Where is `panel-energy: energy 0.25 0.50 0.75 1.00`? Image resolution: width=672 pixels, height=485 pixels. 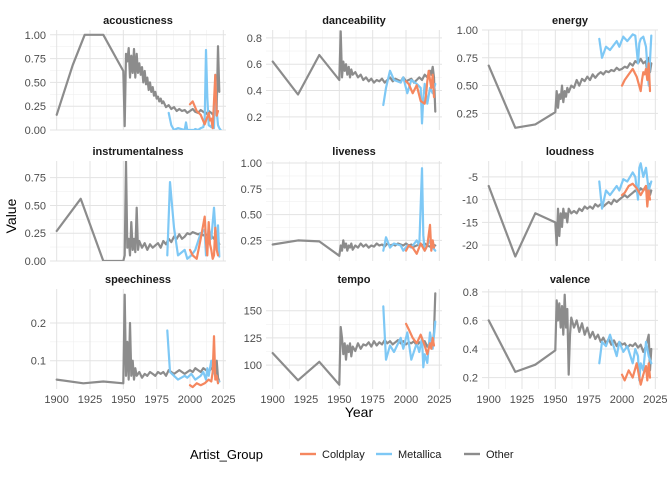 panel-energy: energy 0.25 0.50 0.75 1.00 is located at coordinates (557, 72).